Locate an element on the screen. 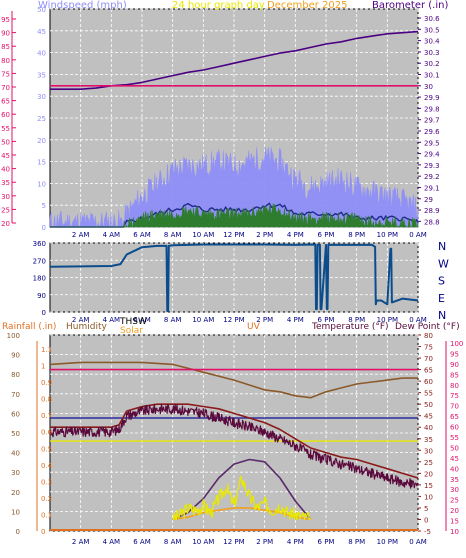  barometer-tick-label: 28.8 is located at coordinates (432, 222).